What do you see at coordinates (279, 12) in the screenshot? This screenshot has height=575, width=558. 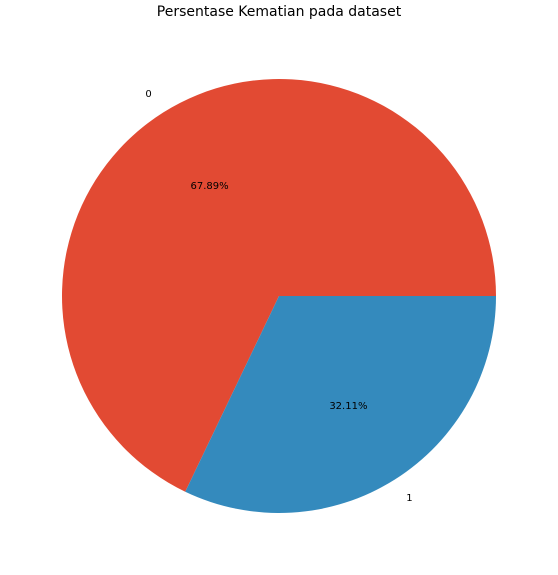 I see `chart-title: Persentase Kematian pada dataset` at bounding box center [279, 12].